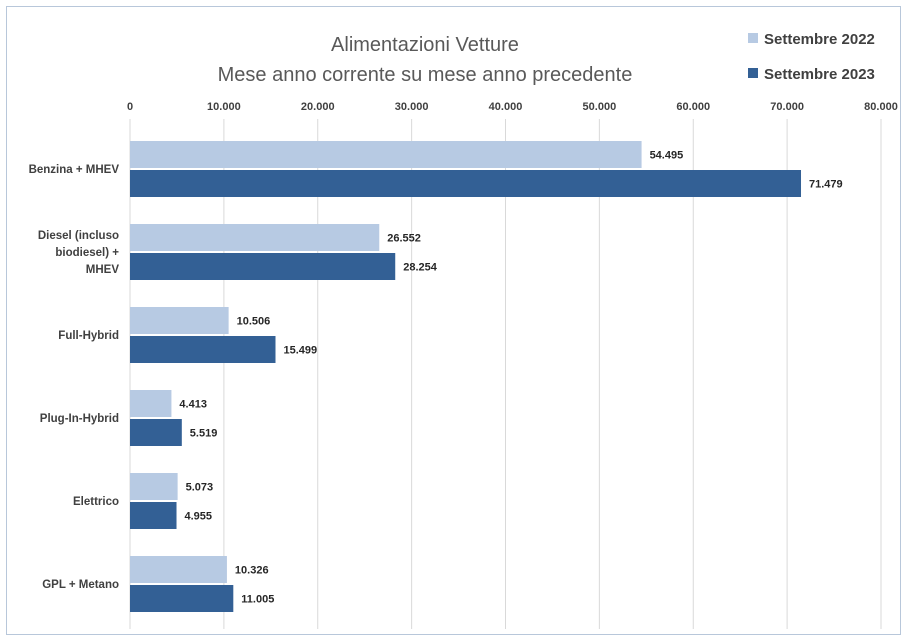 The width and height of the screenshot is (909, 641). Describe the element at coordinates (130, 107) in the screenshot. I see `x-tick-label: 0` at that location.